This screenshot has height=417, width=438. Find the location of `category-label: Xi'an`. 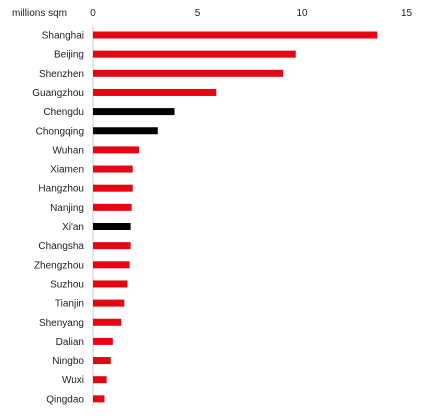

category-label: Xi'an is located at coordinates (73, 227).